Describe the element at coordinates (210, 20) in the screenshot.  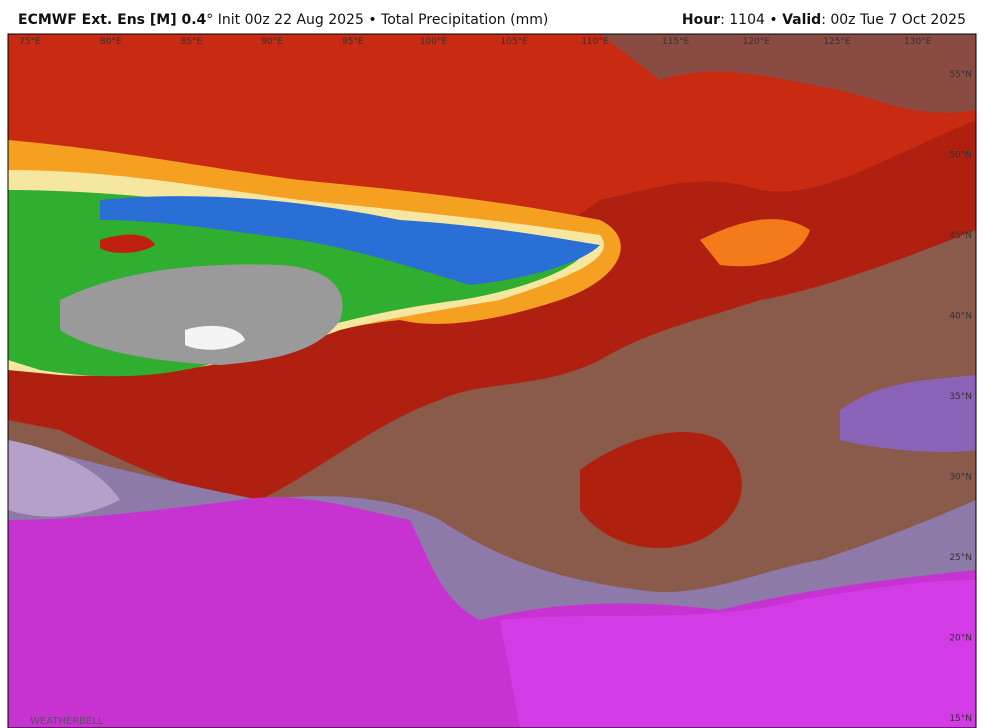
I see `degree: °` at that location.